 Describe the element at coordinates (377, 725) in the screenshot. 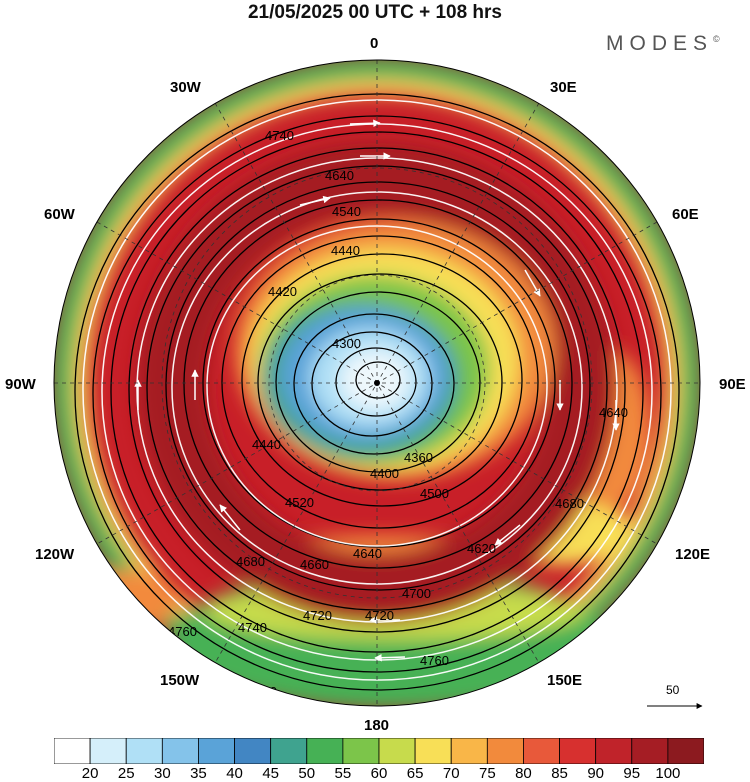

I see `lon-label-180: 180` at that location.